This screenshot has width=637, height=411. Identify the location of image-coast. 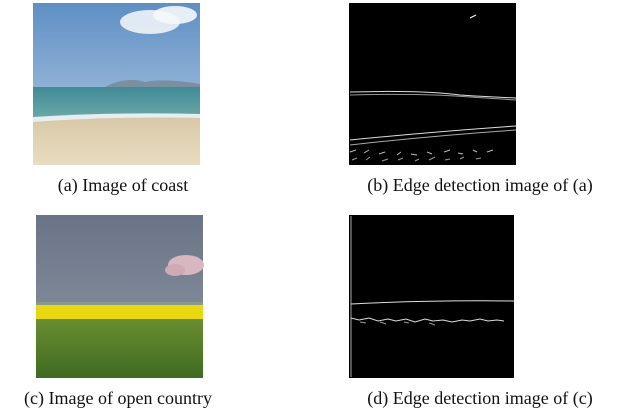
(116, 84).